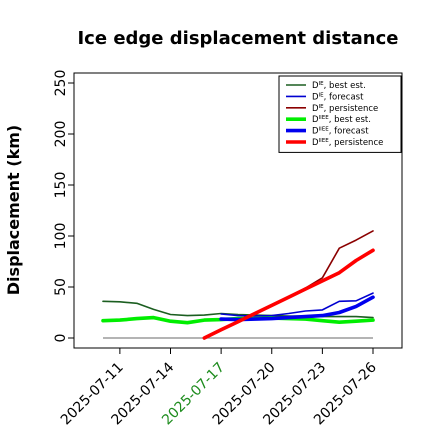  I want to click on y-tick-label: 150, so click(61, 185).